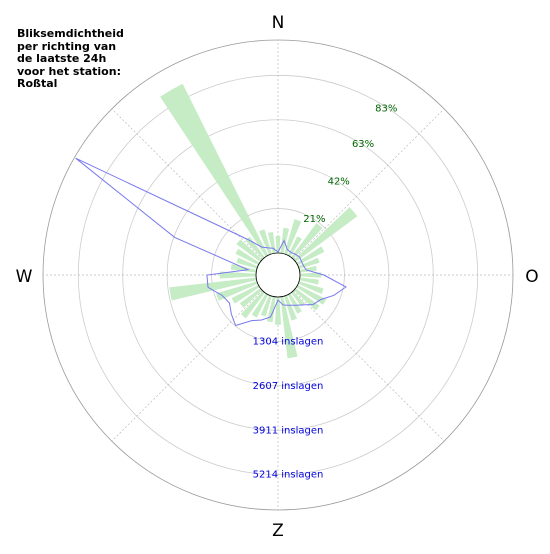  Describe the element at coordinates (531, 277) in the screenshot. I see `direction-label: O` at that location.